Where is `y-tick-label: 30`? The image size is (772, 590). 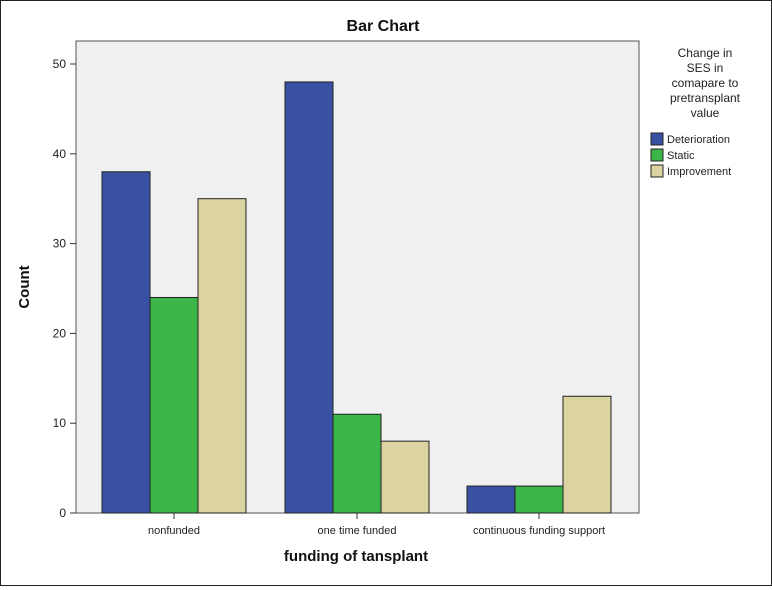 y-tick-label: 30 is located at coordinates (60, 244).